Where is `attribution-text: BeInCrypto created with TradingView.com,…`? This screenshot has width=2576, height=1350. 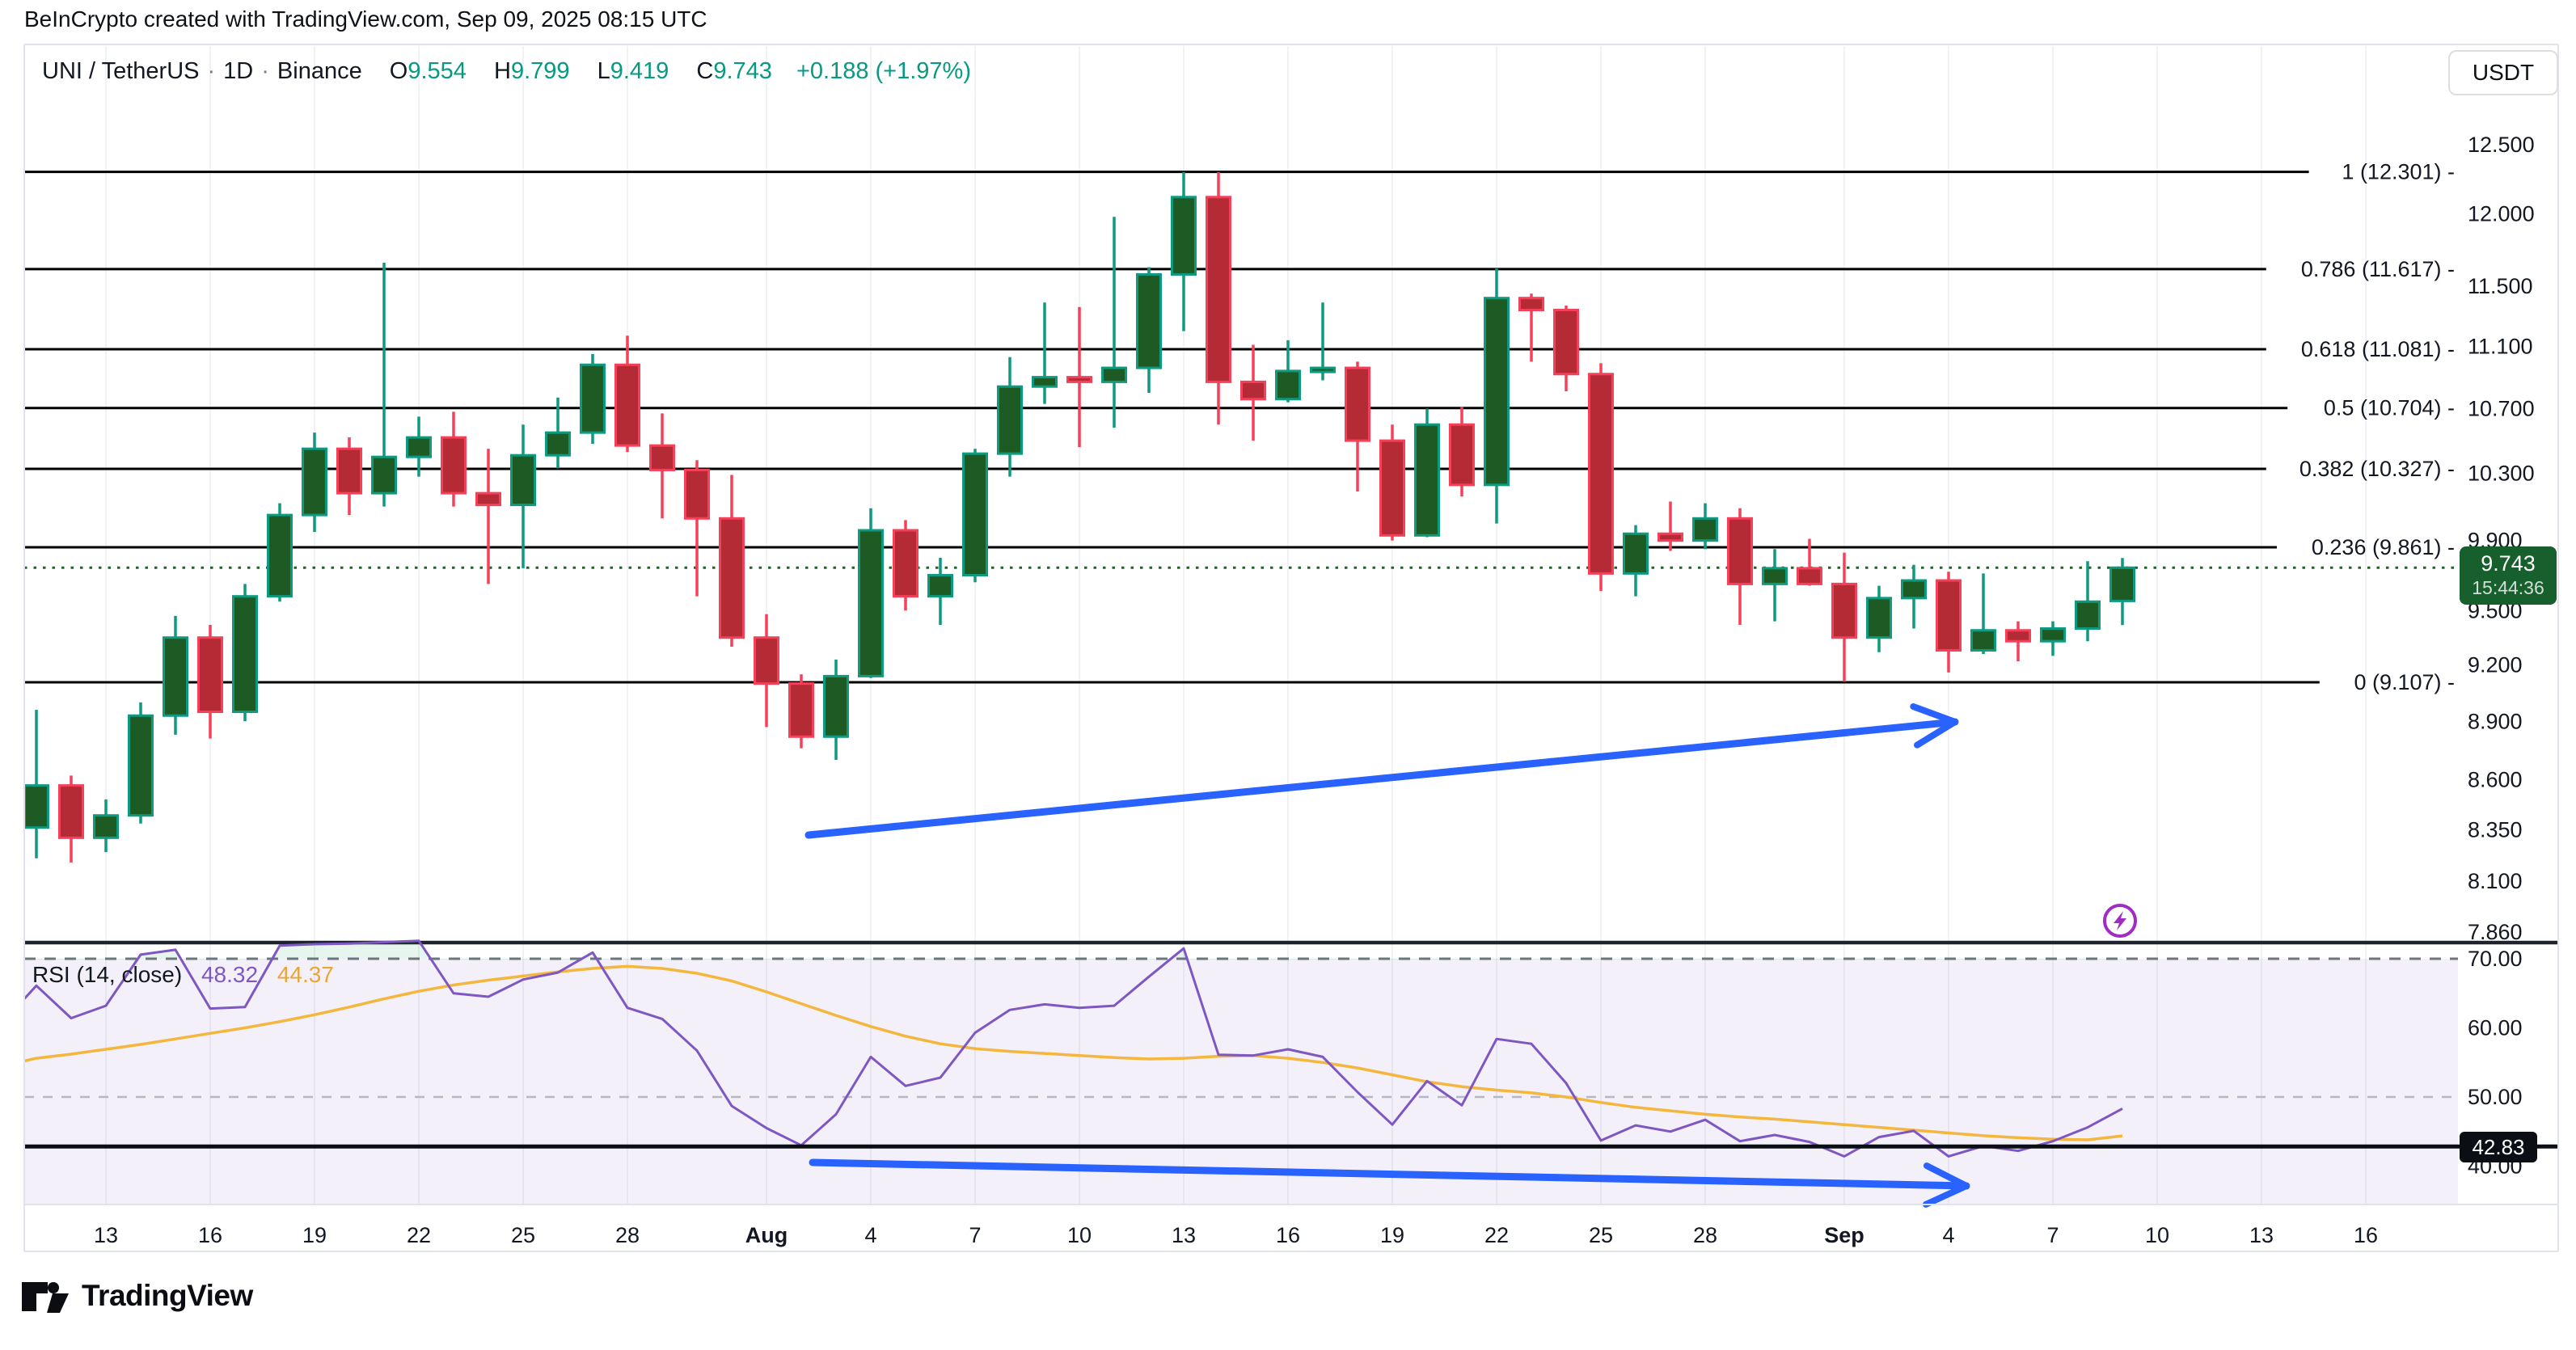 attribution-text: BeInCrypto created with TradingView.com,… is located at coordinates (365, 19).